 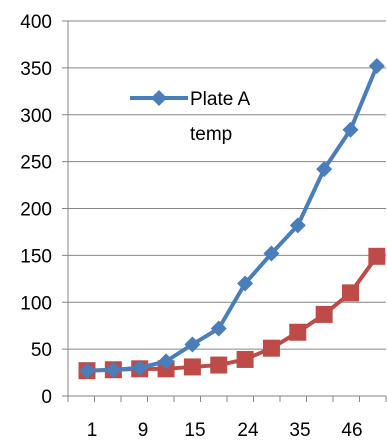 I want to click on legend-swatch-marker, so click(x=159, y=98).